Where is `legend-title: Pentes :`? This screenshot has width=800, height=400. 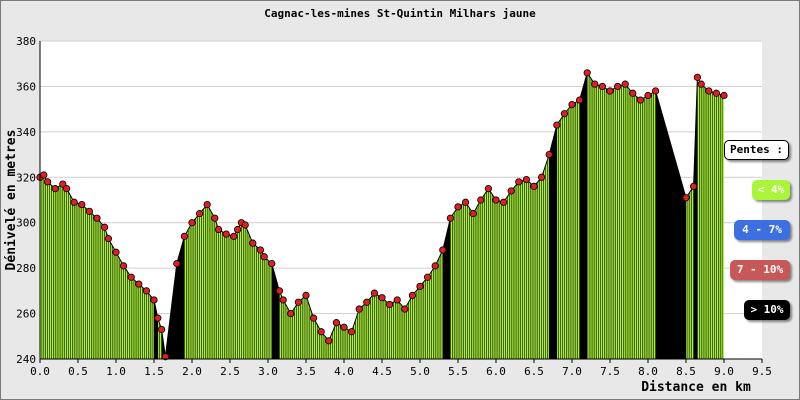 legend-title: Pentes : is located at coordinates (756, 150).